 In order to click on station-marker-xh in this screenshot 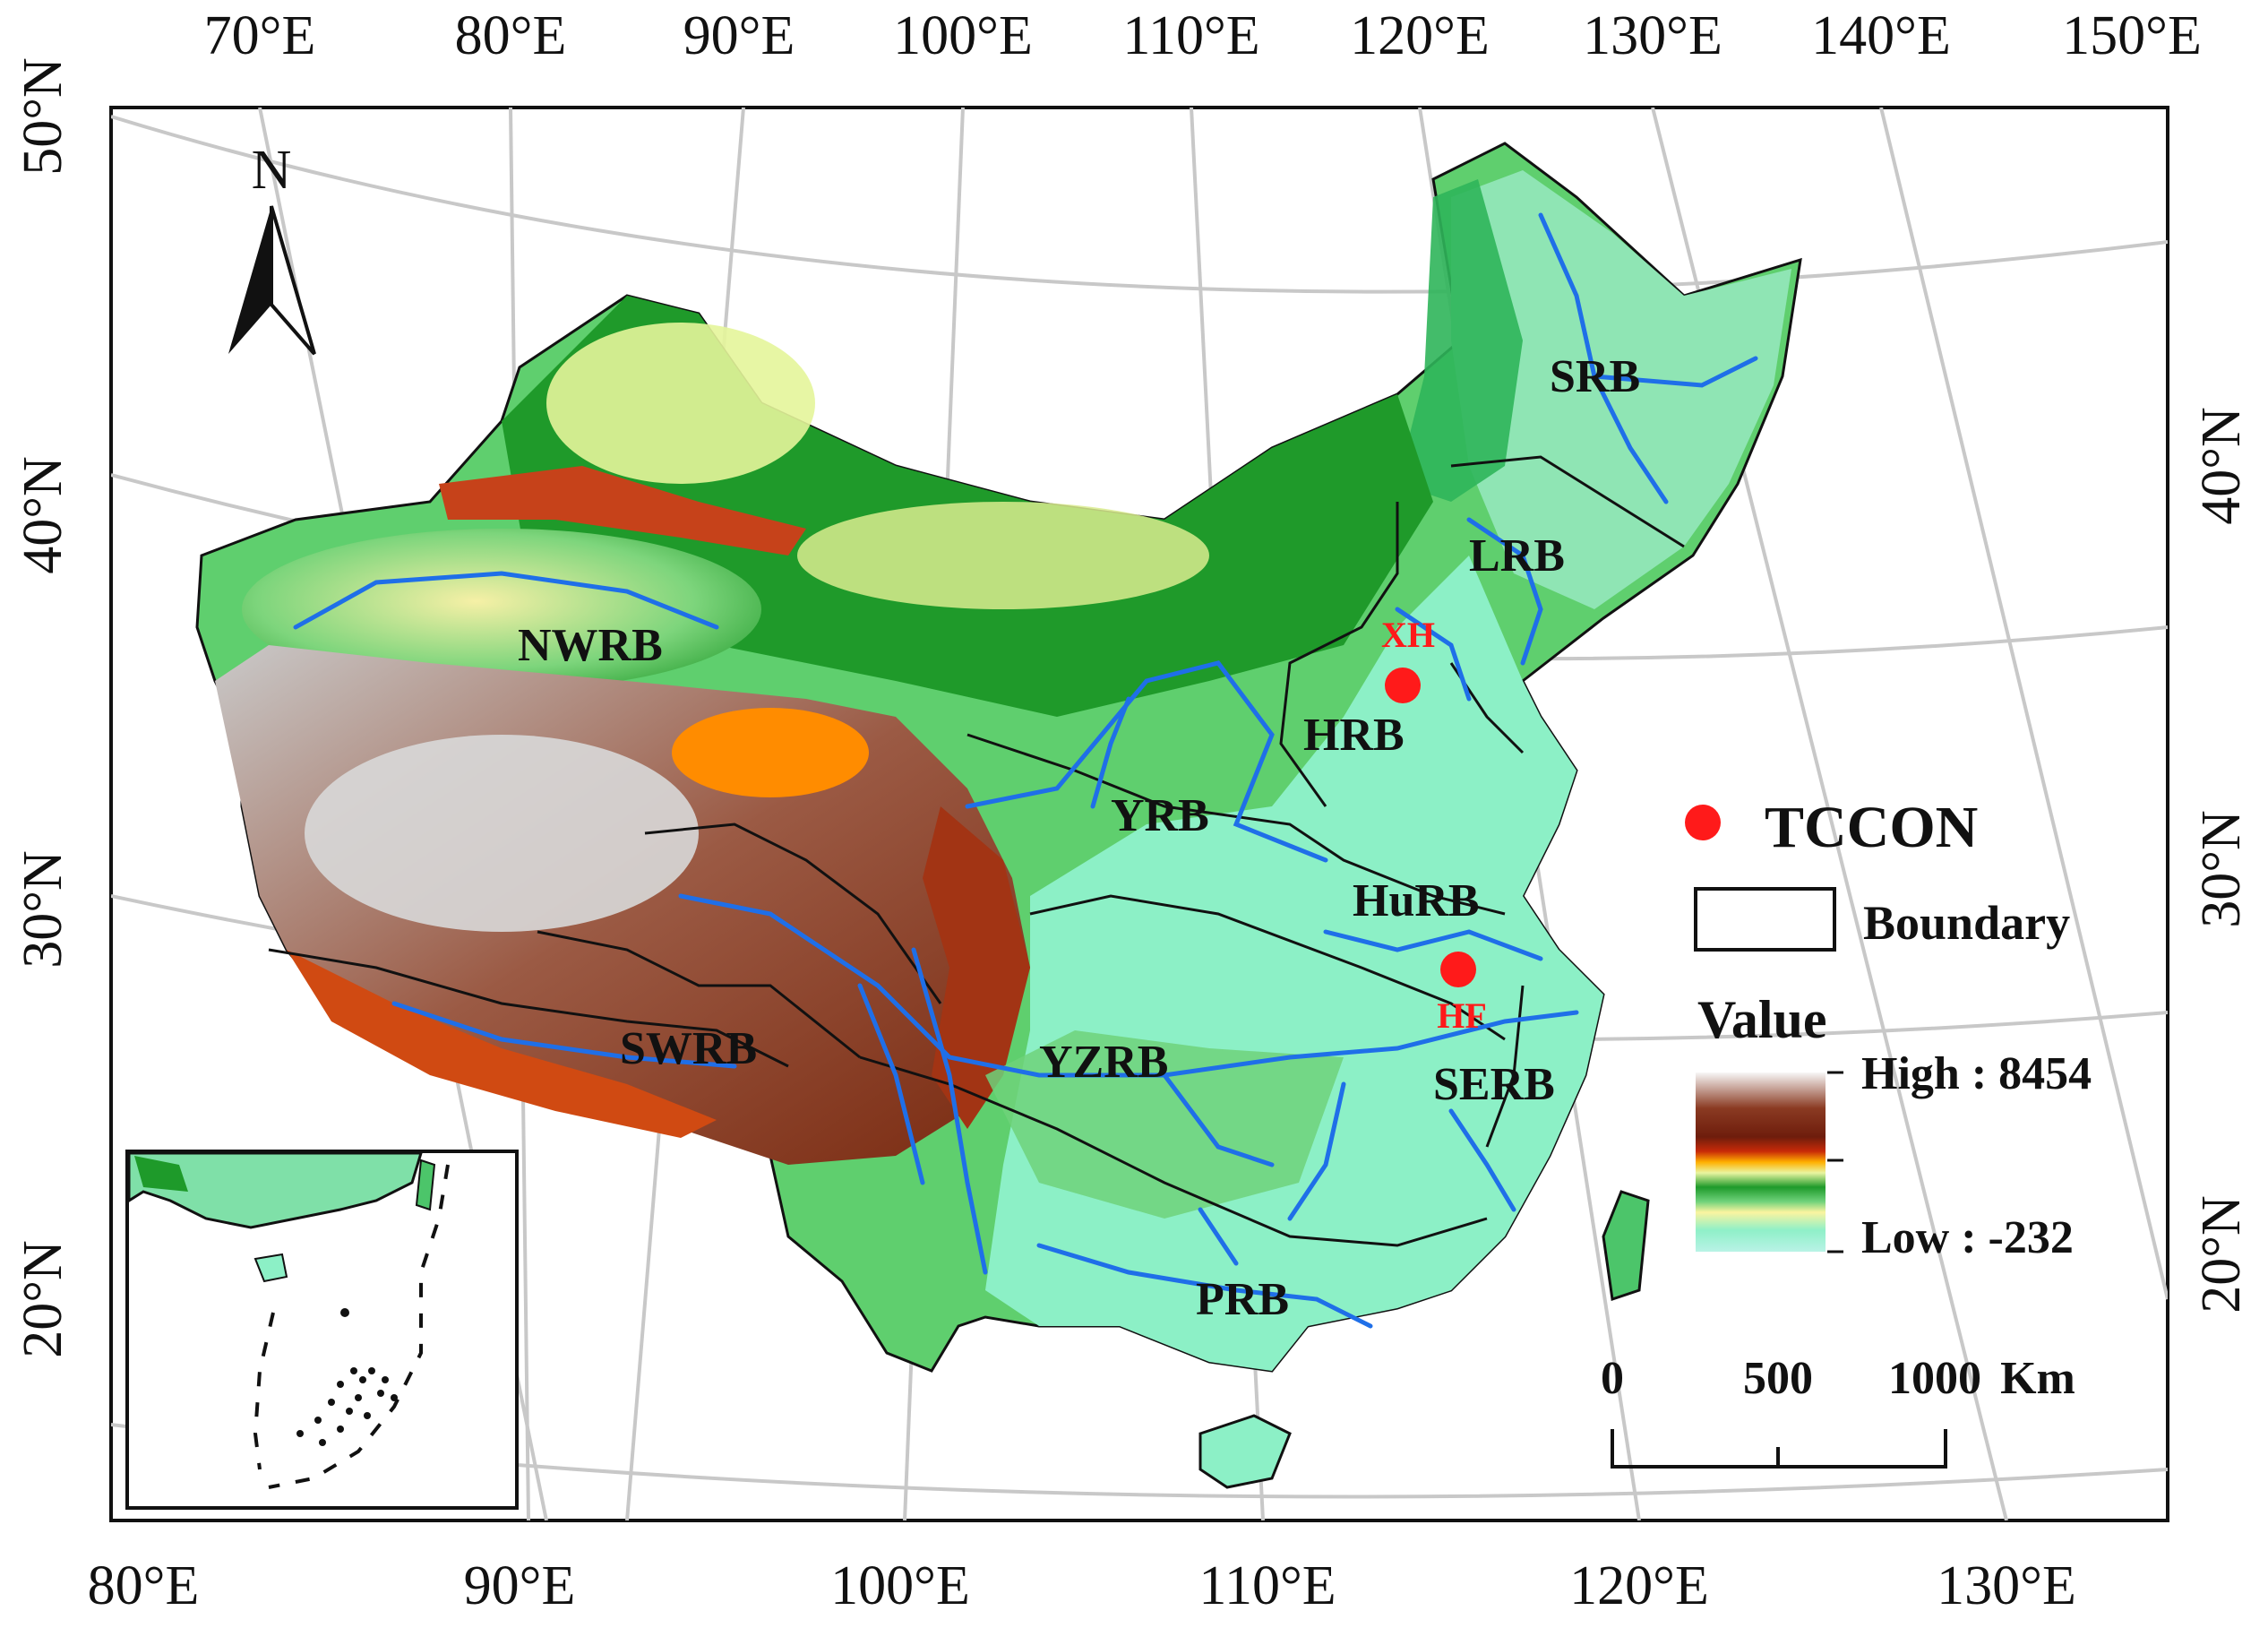, I will do `click(1403, 685)`.